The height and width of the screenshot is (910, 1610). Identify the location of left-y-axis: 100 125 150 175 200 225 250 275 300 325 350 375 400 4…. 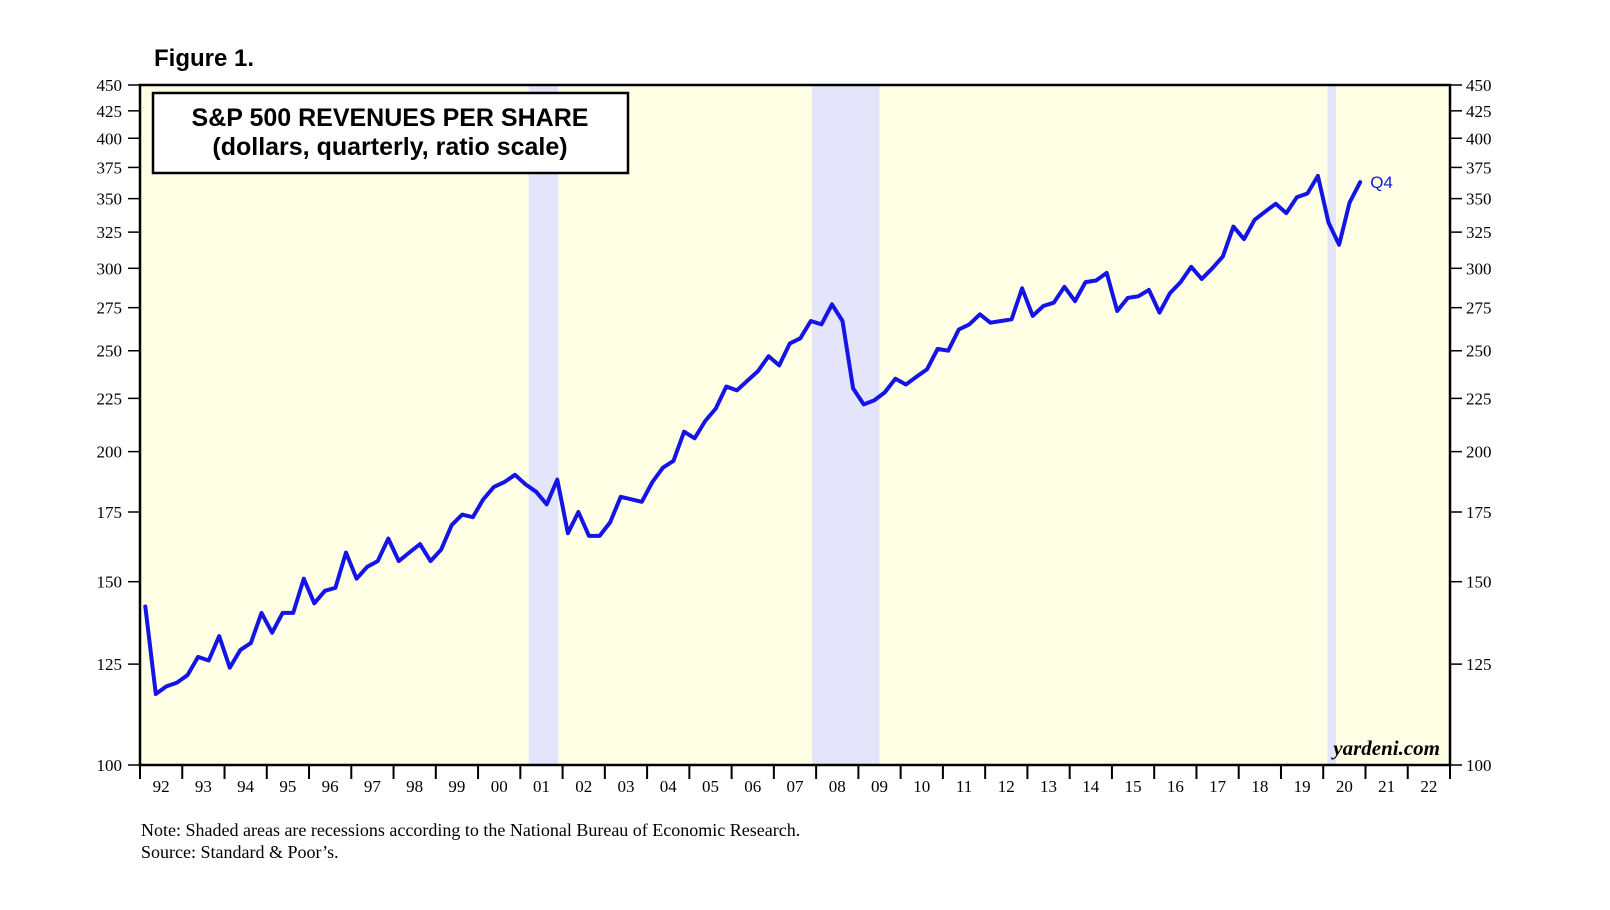
(118, 425).